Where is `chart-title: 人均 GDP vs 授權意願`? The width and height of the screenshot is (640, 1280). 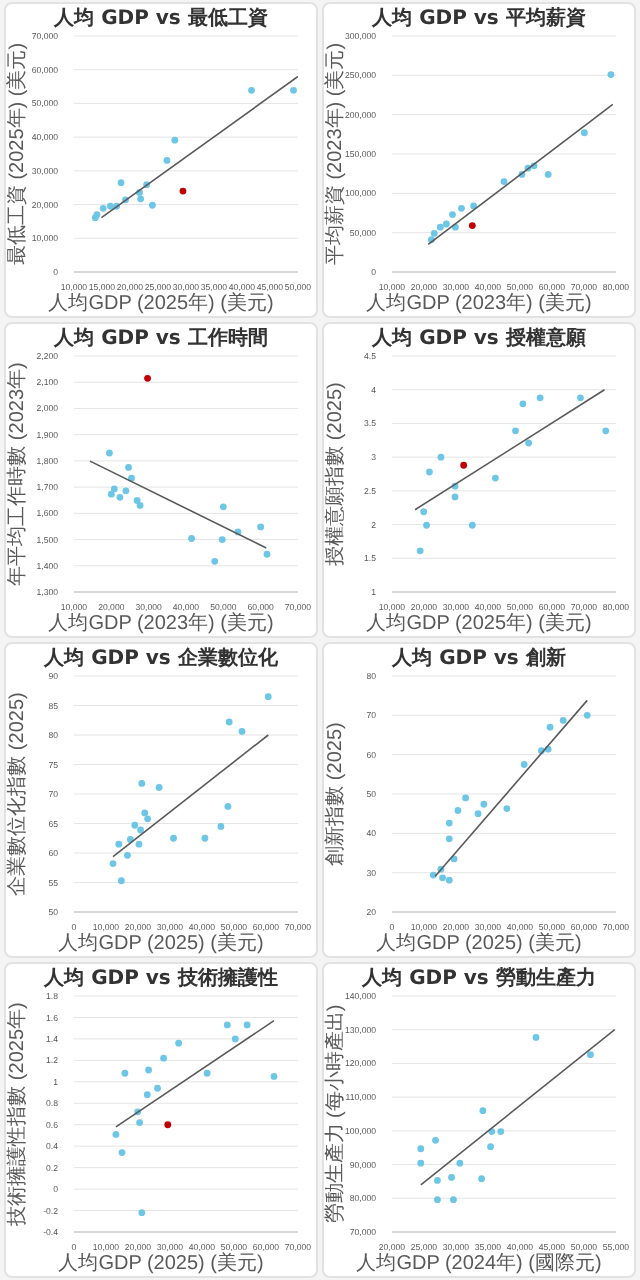 chart-title: 人均 GDP vs 授權意願 is located at coordinates (478, 338).